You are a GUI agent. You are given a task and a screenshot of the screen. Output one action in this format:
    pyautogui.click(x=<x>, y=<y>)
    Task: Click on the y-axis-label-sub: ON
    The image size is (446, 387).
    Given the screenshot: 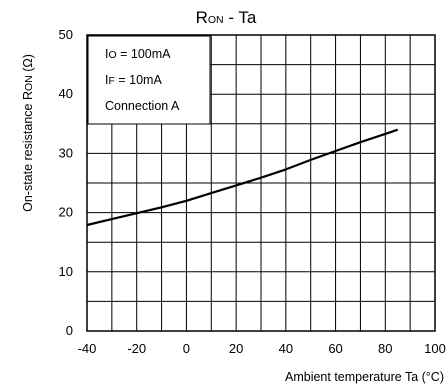 What is the action you would take?
    pyautogui.click(x=29, y=83)
    